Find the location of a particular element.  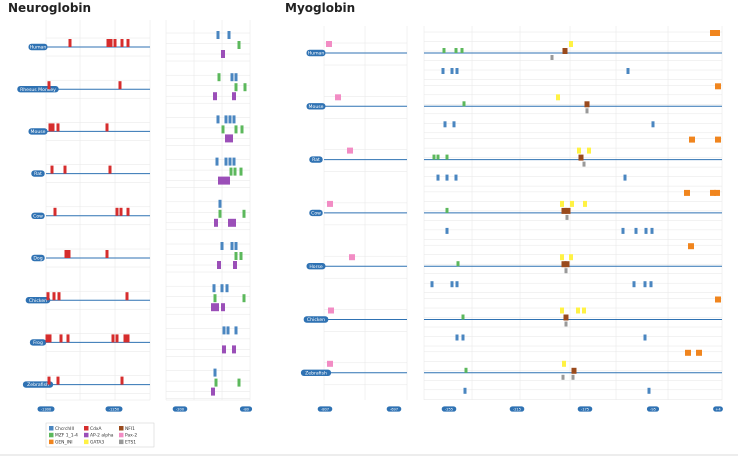

mb-axis2-tick-4: +4 is located at coordinates (718, 409).